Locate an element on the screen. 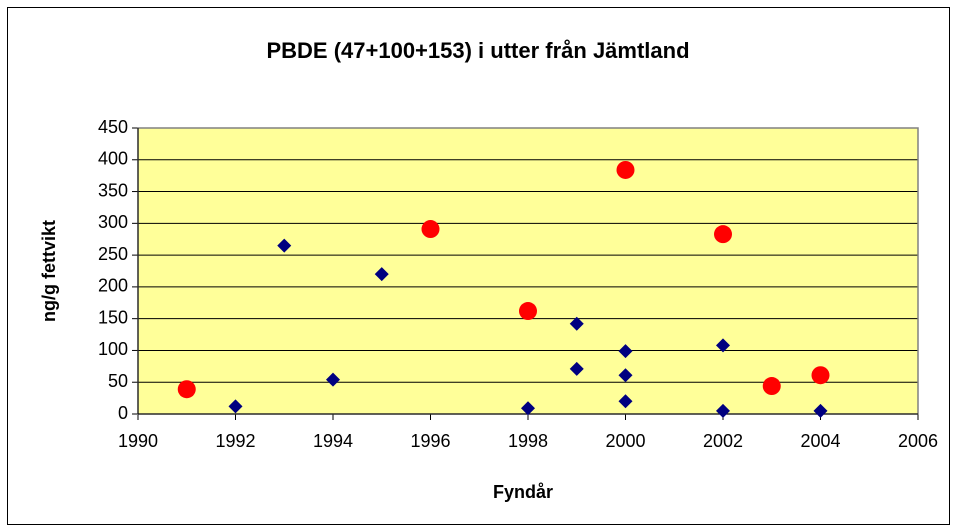  x-tick-label: 2000 is located at coordinates (625, 441).